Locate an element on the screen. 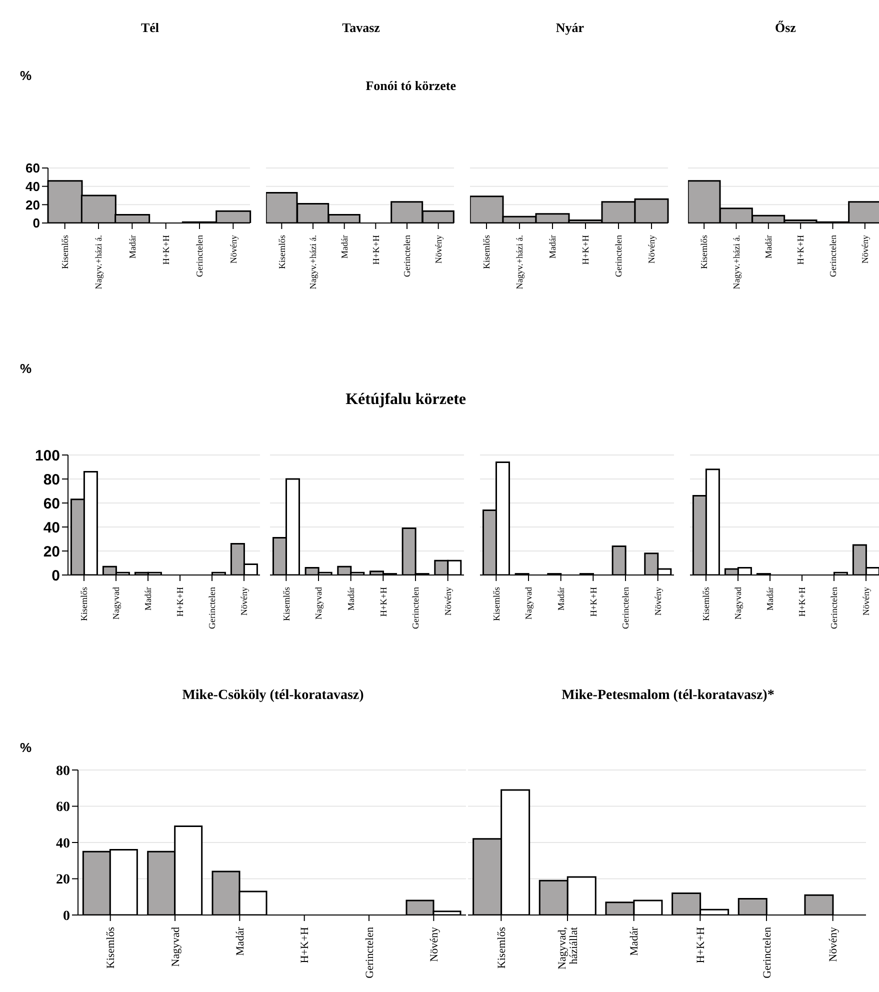 This screenshot has height=992, width=879. chart-title: Tél is located at coordinates (150, 28).